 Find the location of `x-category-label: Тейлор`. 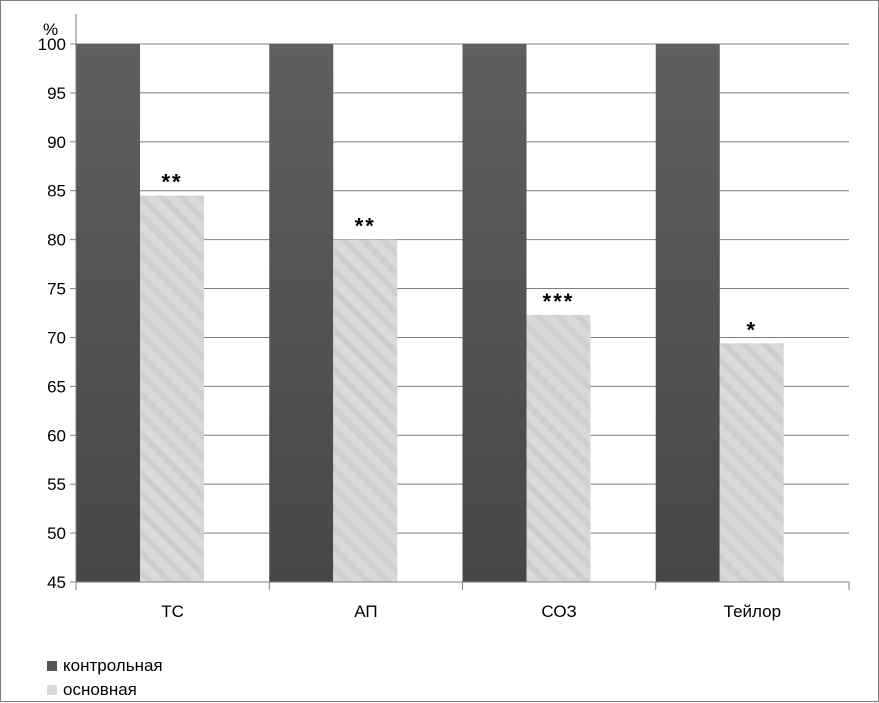

x-category-label: Тейлор is located at coordinates (752, 611).